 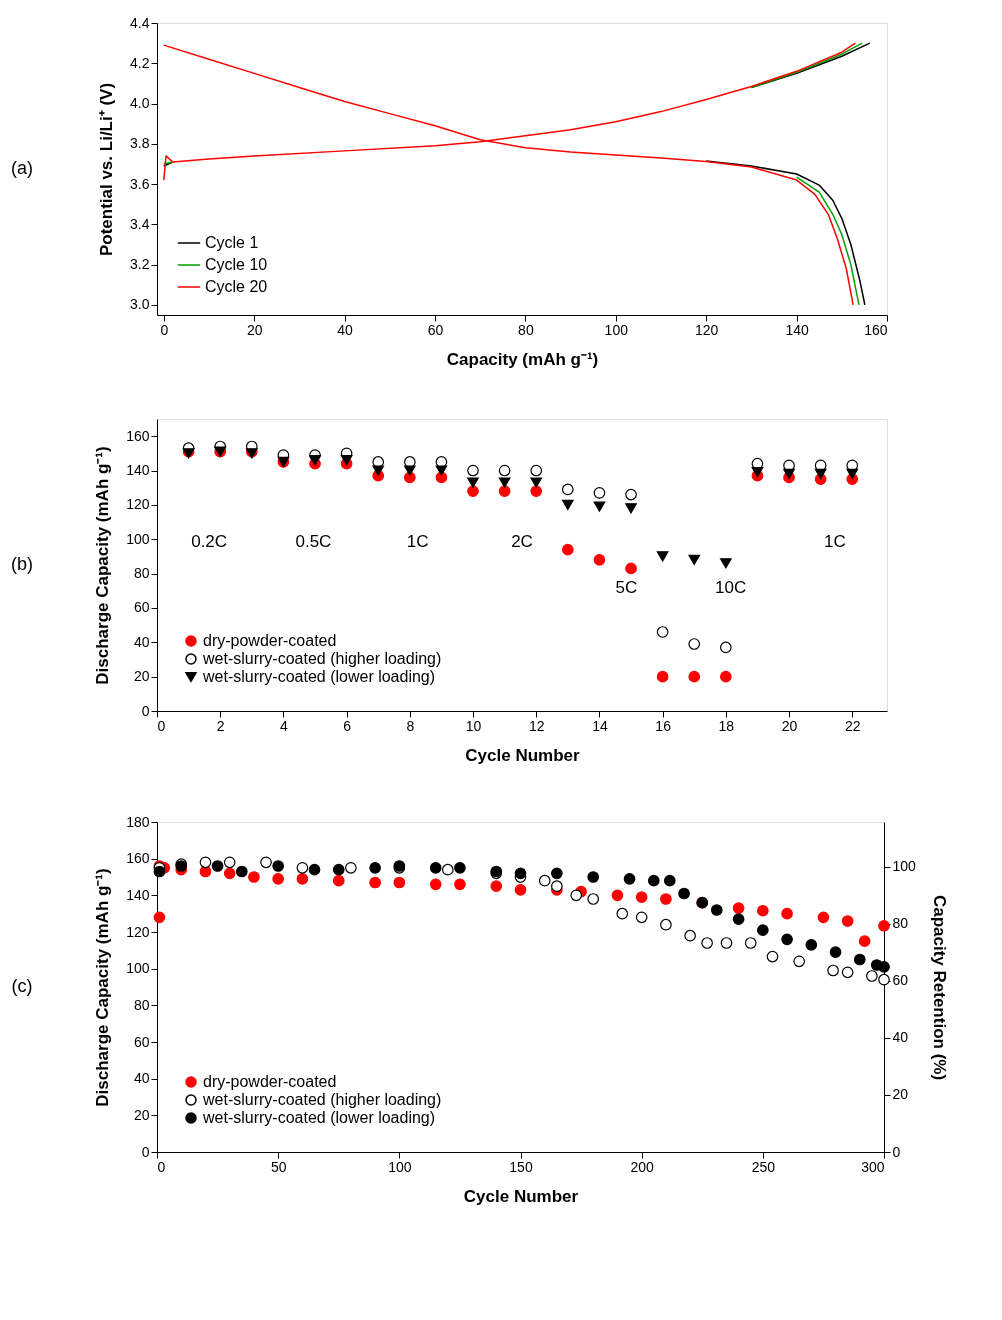 What do you see at coordinates (140, 103) in the screenshot?
I see `y-tick-label: 4.0` at bounding box center [140, 103].